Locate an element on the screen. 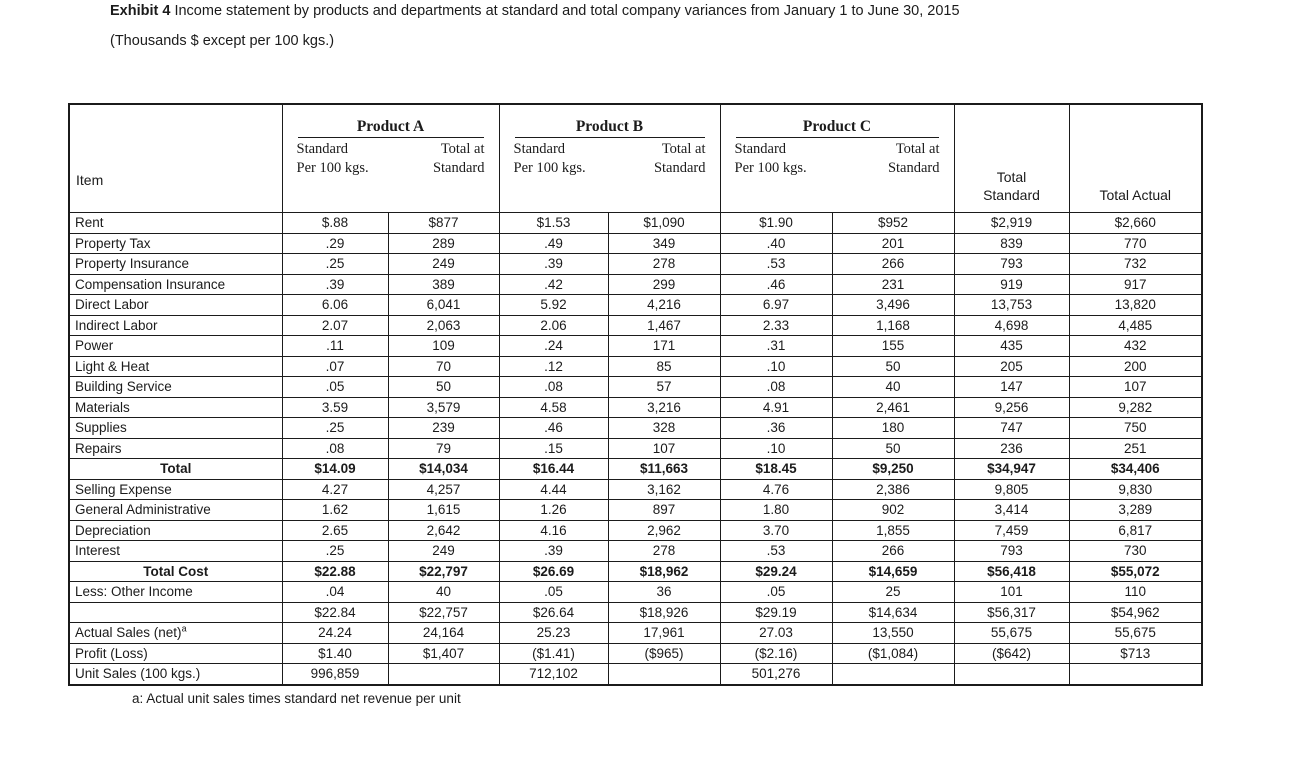  cell-value: 9,282 is located at coordinates (1135, 407).